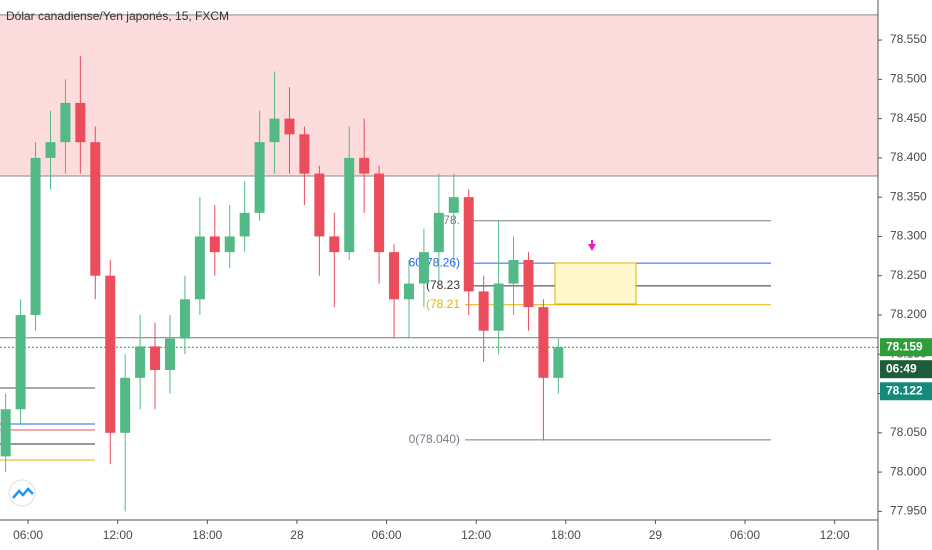  What do you see at coordinates (908, 432) in the screenshot?
I see `y-tick-label: 78.050` at bounding box center [908, 432].